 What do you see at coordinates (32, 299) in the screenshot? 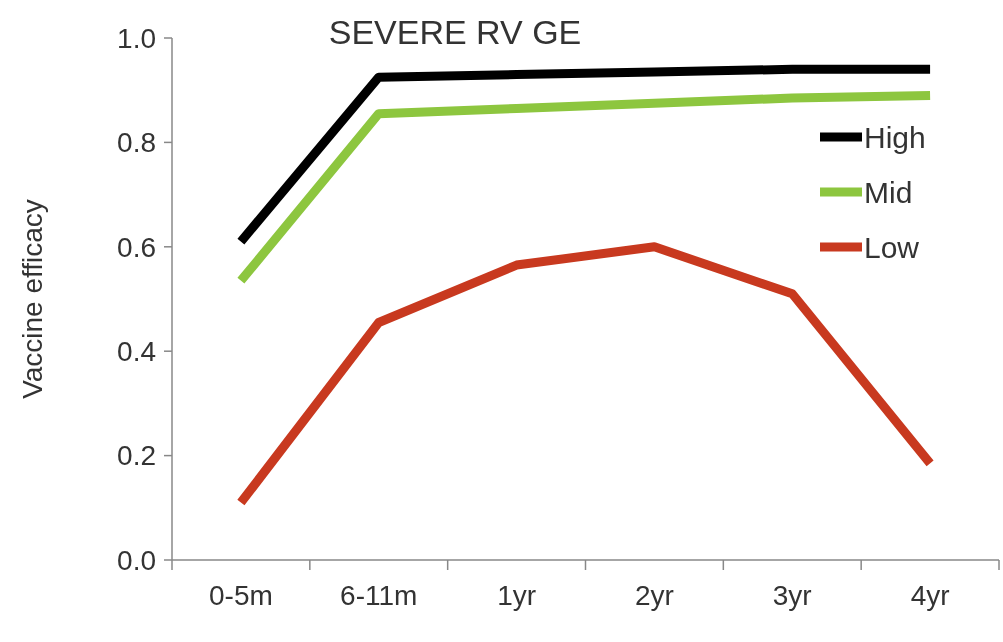
I see `y-axis-title: Vaccine efficacy` at bounding box center [32, 299].